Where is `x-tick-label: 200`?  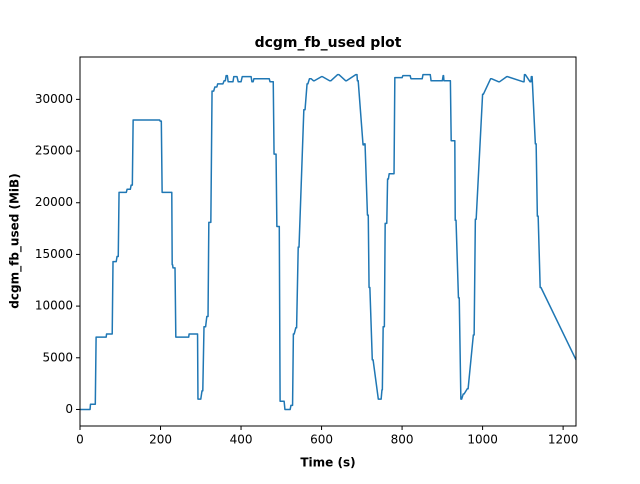 x-tick-label: 200 is located at coordinates (160, 440).